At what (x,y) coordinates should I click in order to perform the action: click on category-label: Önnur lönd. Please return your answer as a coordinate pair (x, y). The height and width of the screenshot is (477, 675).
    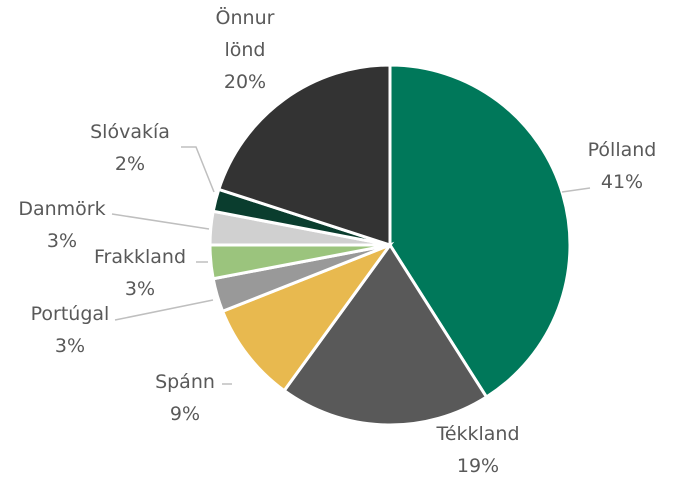
    Looking at the image, I should click on (245, 34).